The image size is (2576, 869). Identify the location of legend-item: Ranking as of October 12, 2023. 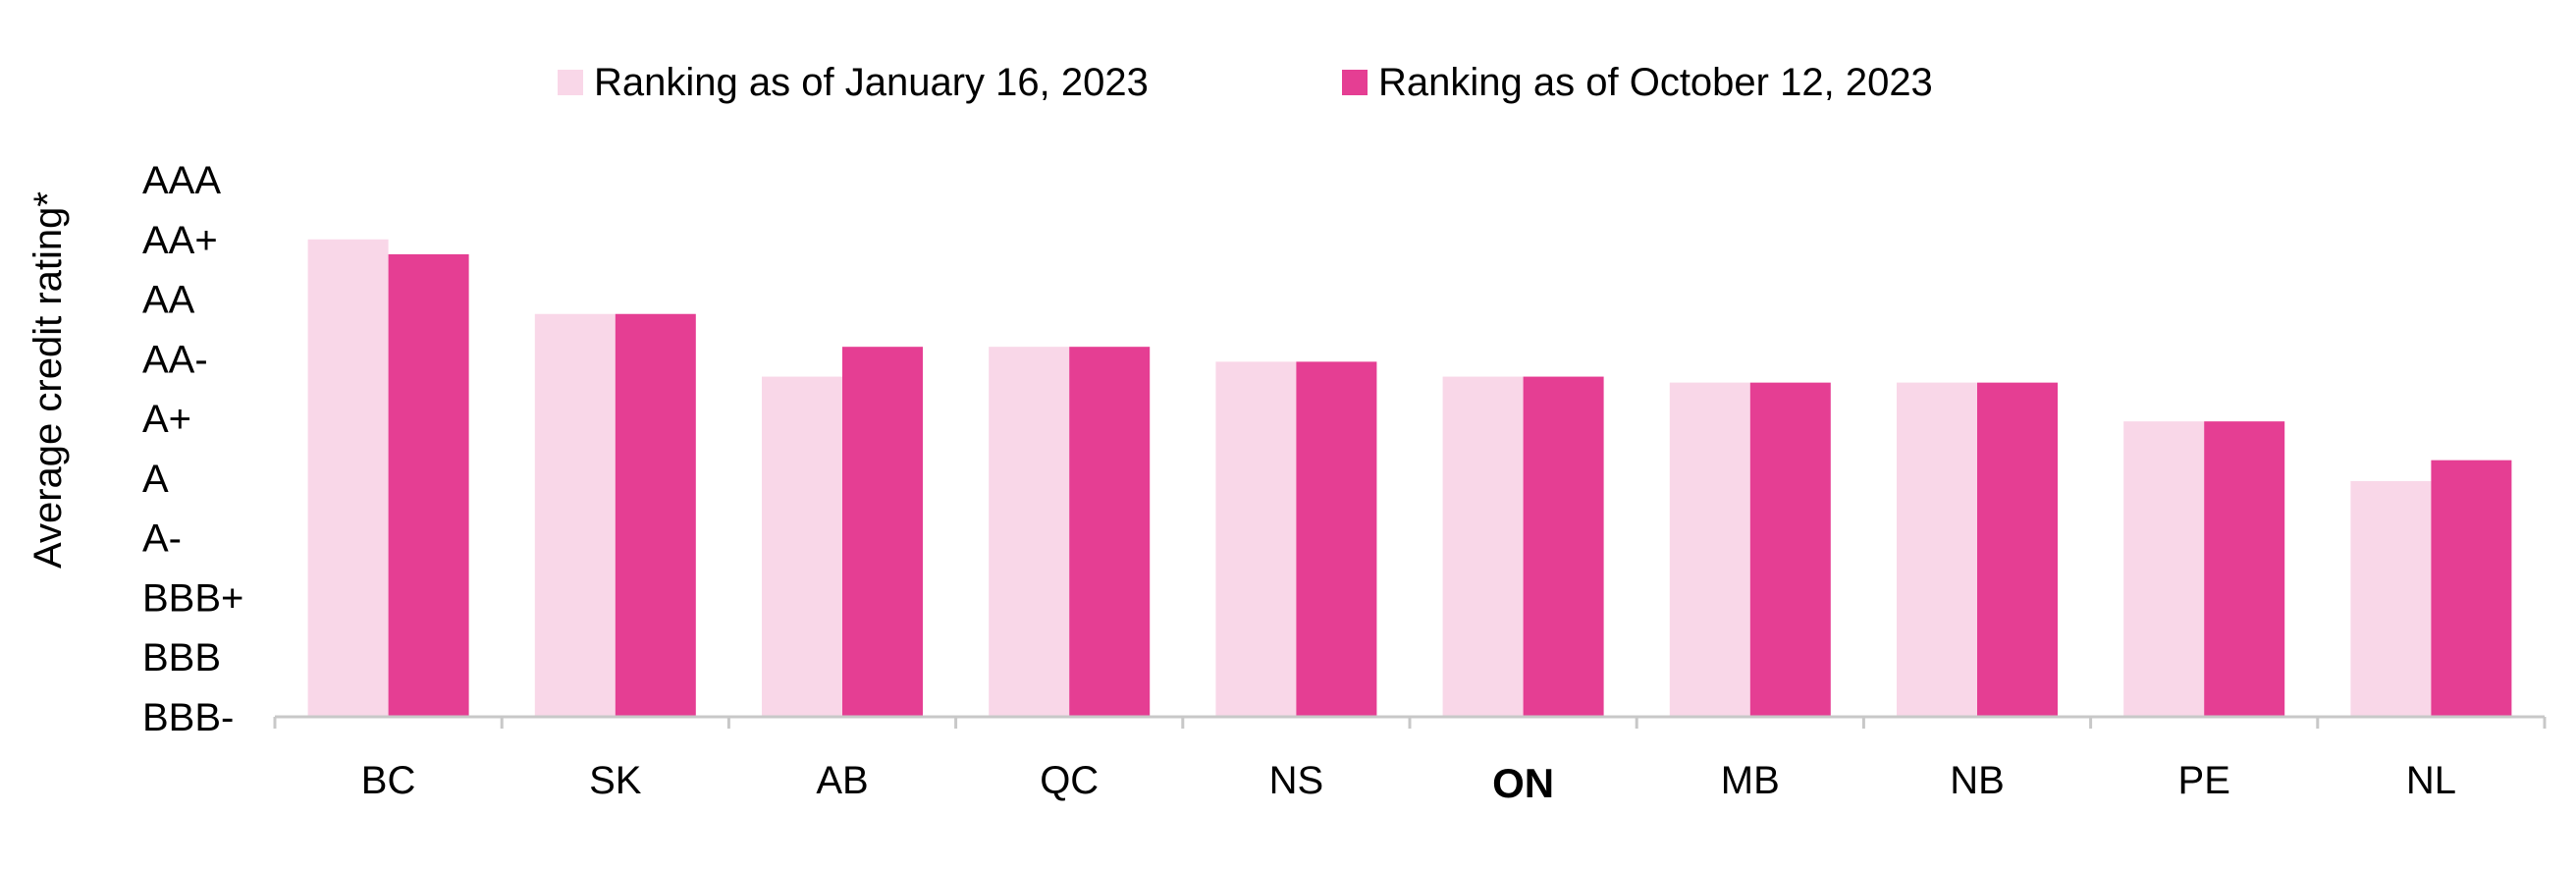
(1637, 82).